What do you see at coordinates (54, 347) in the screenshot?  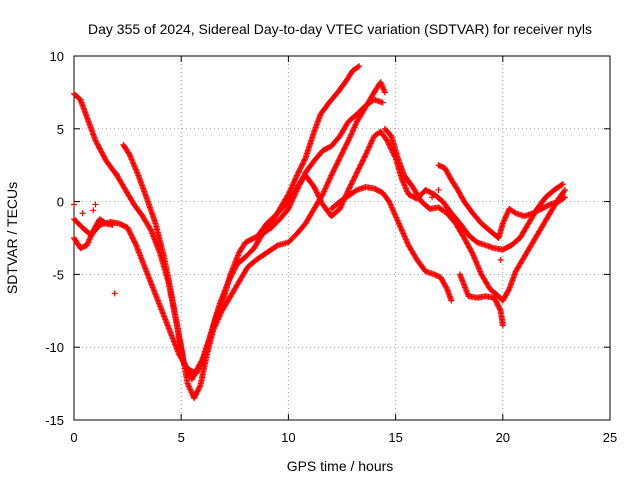 I see `y-tick-label: -10` at bounding box center [54, 347].